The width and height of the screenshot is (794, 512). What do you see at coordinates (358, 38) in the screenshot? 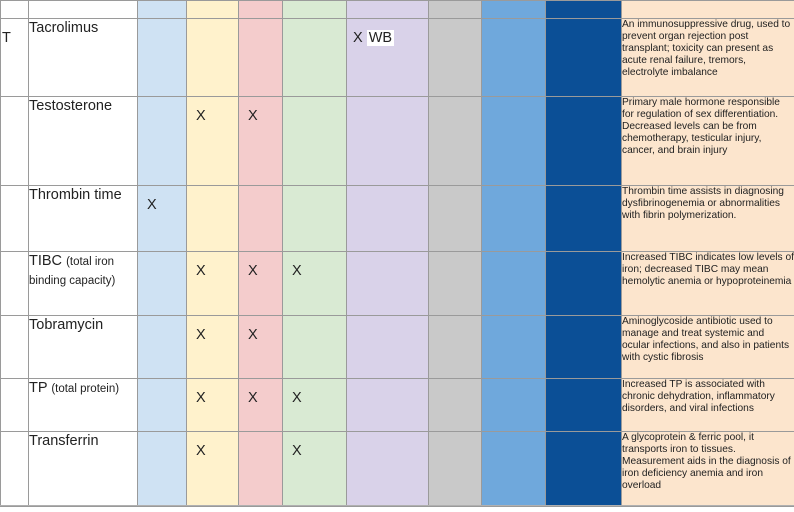
I see `mark-x: X` at bounding box center [358, 38].